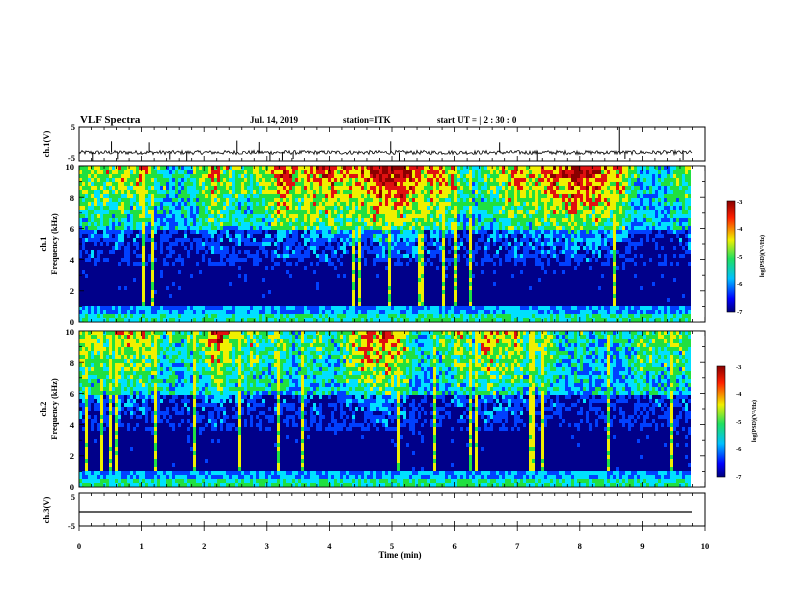 This screenshot has height=612, width=792. What do you see at coordinates (274, 120) in the screenshot?
I see `date-label: Jul. 14, 2019` at bounding box center [274, 120].